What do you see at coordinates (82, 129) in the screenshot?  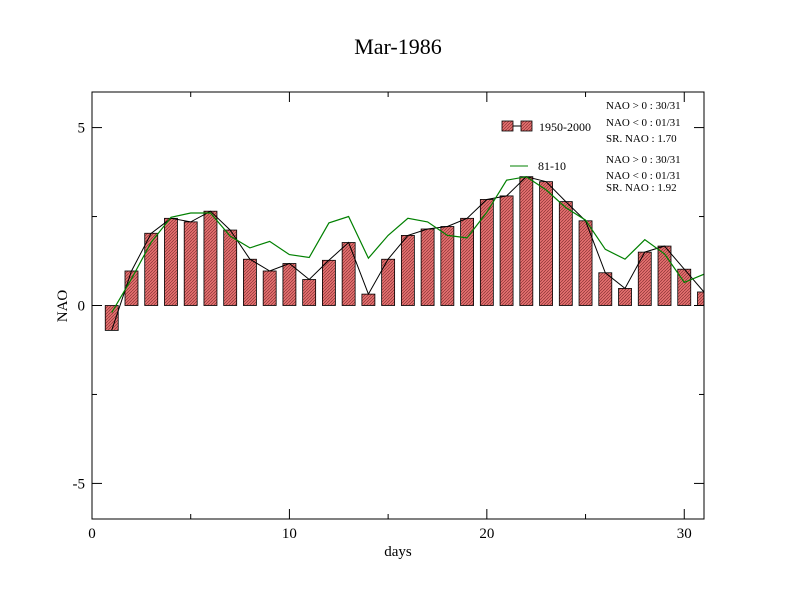 I see `y-tick-label-5: 5` at bounding box center [82, 129].